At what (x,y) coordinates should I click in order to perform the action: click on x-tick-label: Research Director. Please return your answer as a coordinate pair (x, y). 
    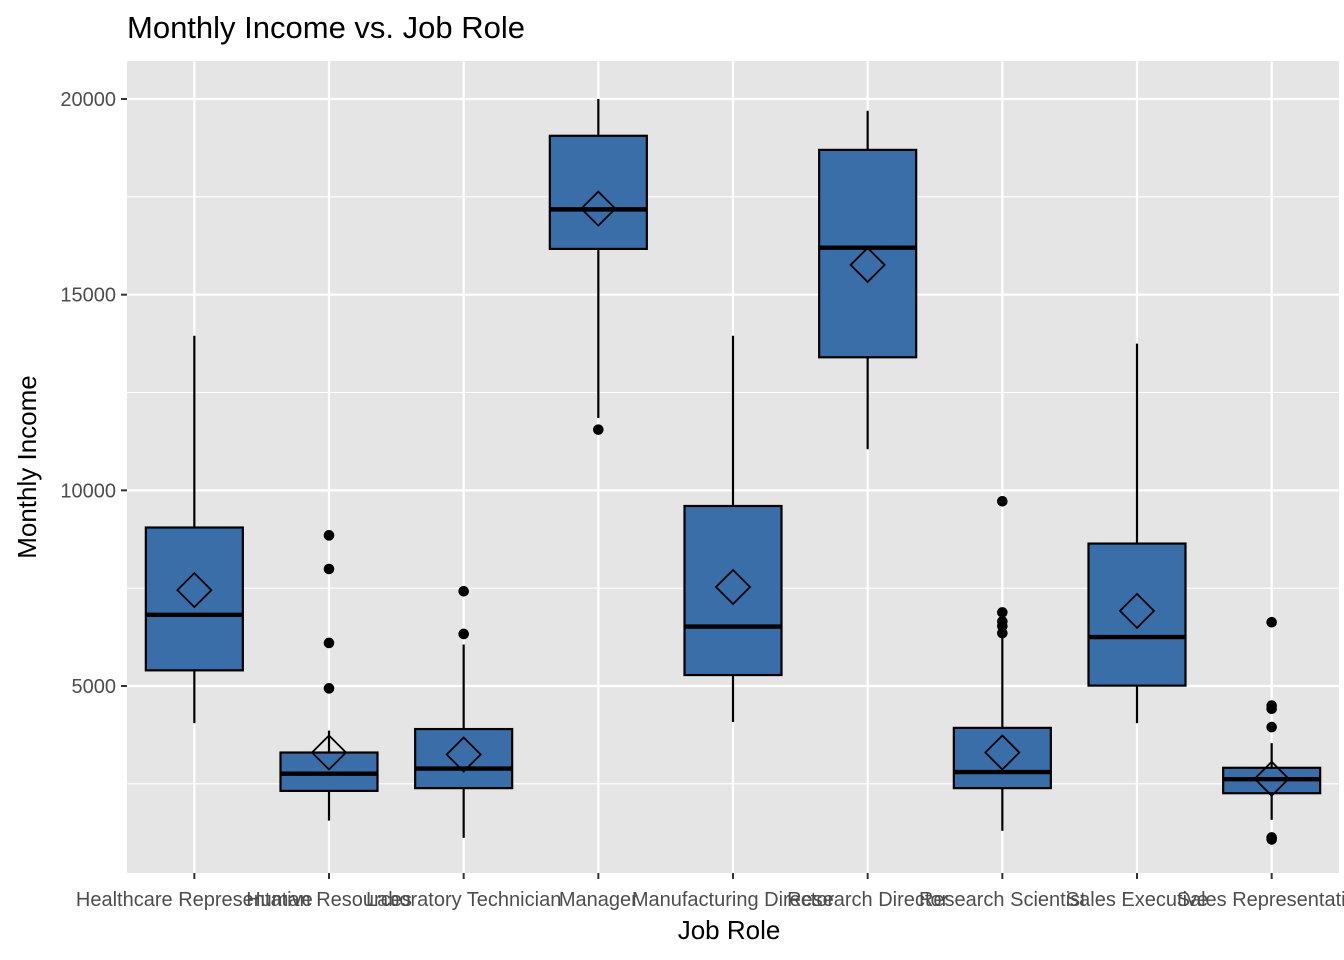
    Looking at the image, I should click on (868, 900).